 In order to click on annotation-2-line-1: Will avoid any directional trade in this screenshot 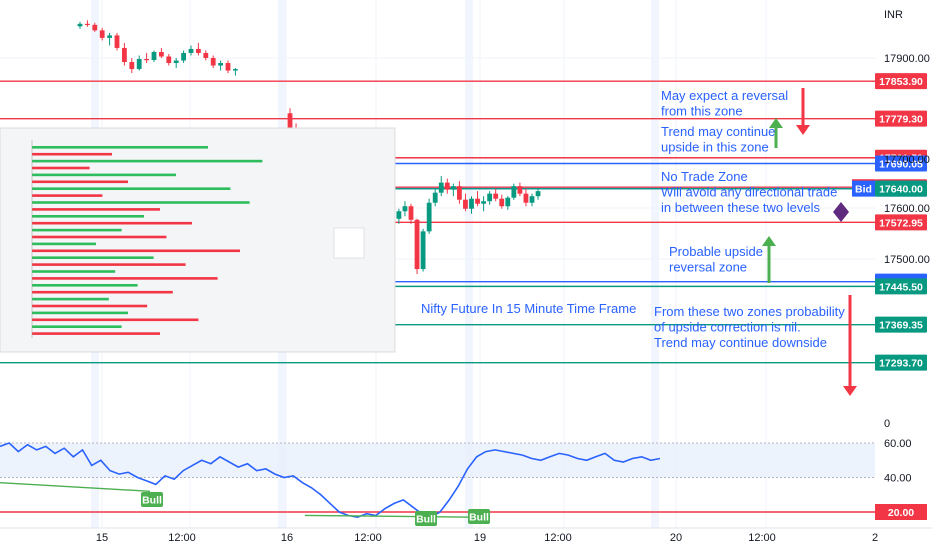, I will do `click(749, 192)`.